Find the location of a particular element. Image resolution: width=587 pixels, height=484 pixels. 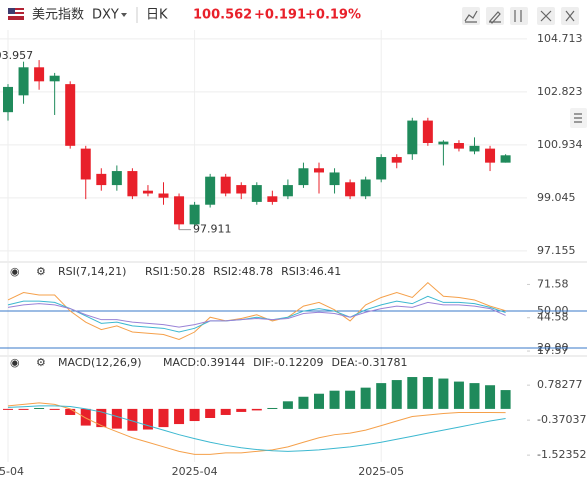

symbol-name: 美元指数 is located at coordinates (58, 15).